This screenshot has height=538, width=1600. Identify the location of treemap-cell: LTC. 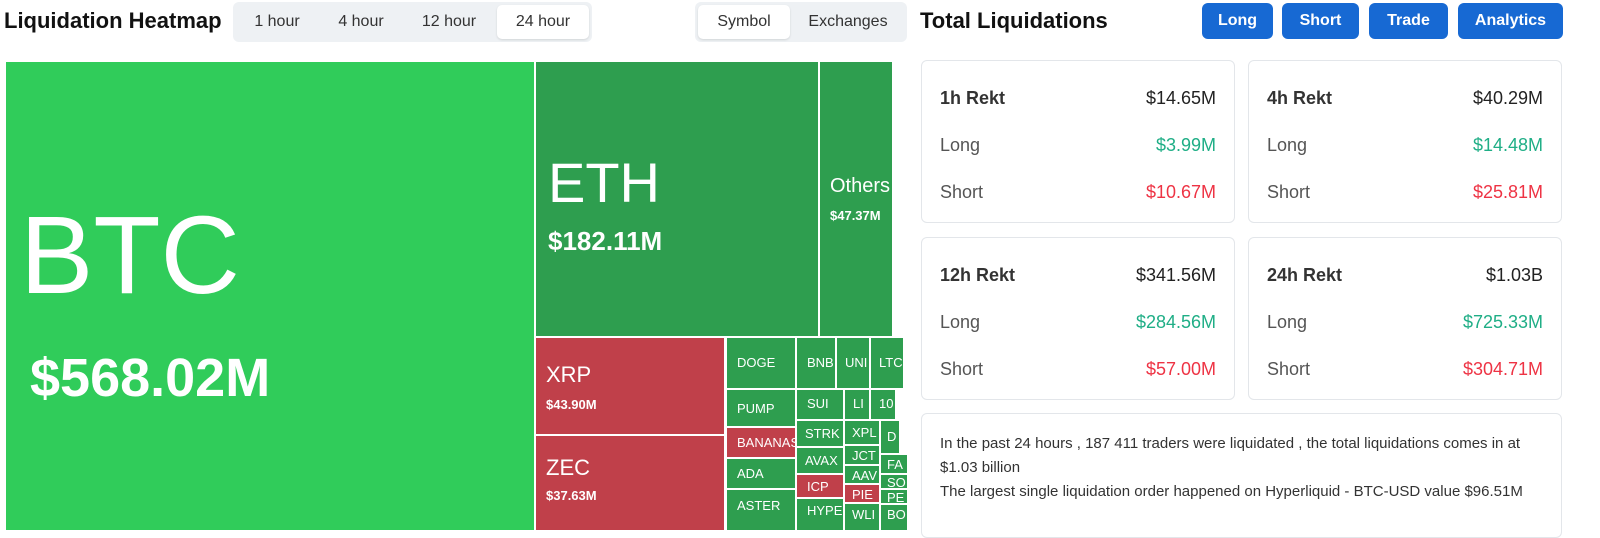
(887, 363).